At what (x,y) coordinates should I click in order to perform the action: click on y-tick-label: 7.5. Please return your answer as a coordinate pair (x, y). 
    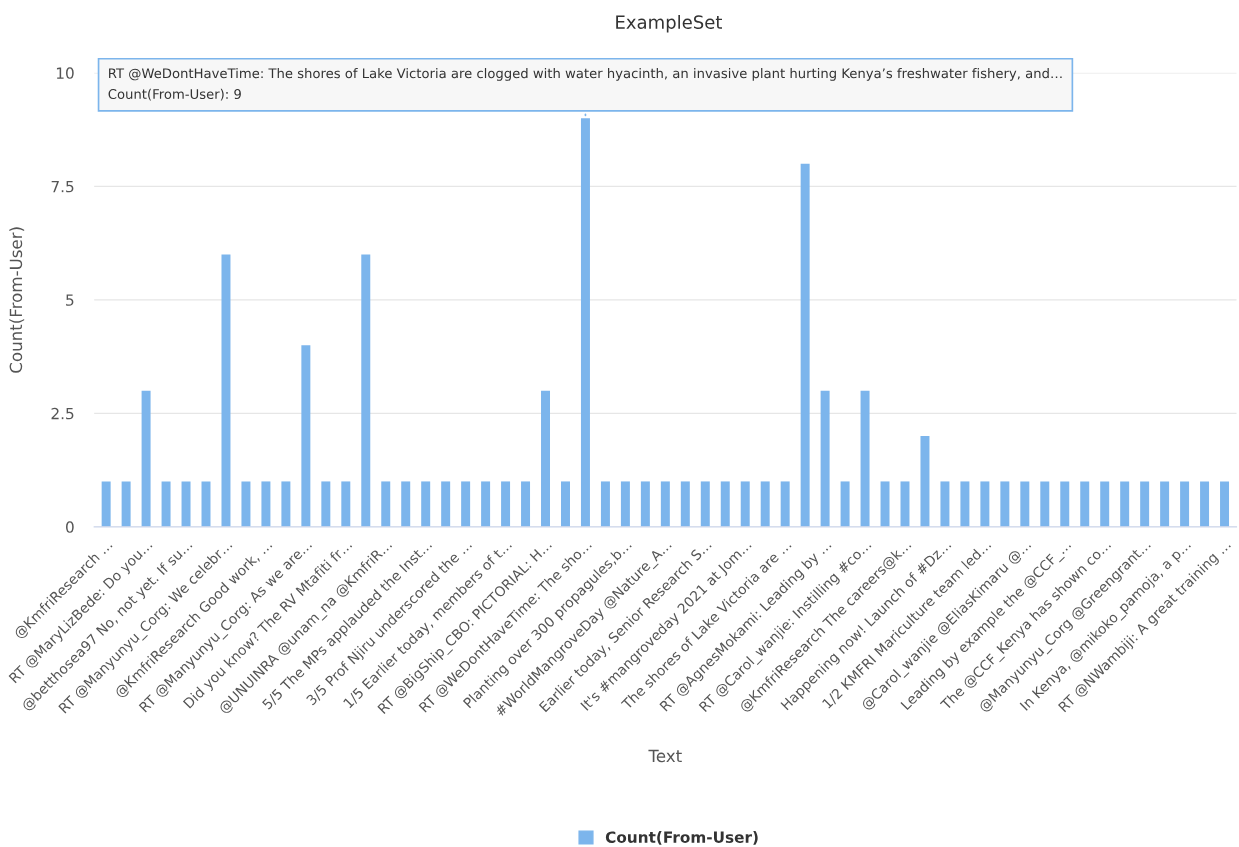
    Looking at the image, I should click on (62, 187).